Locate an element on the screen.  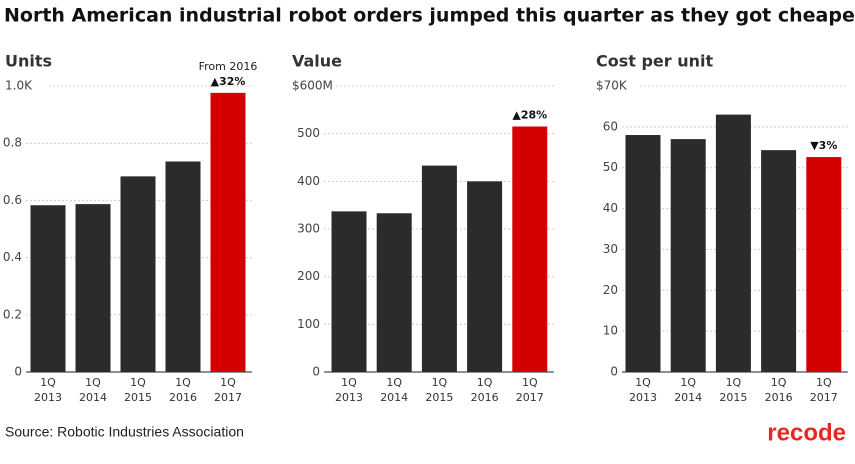
annotation: ▼3% is located at coordinates (823, 145).